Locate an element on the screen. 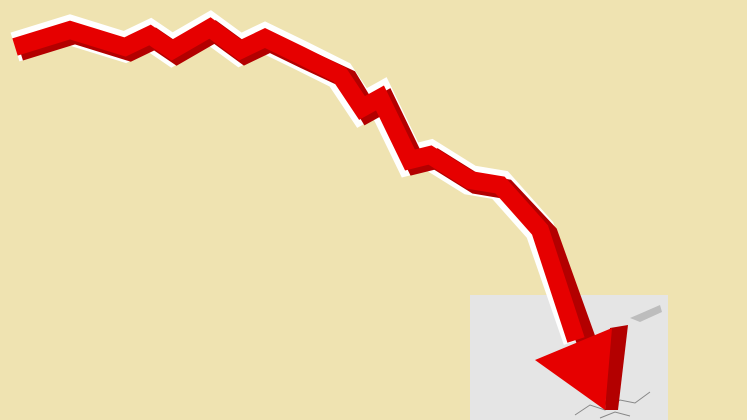  arrow-head is located at coordinates (573, 369).